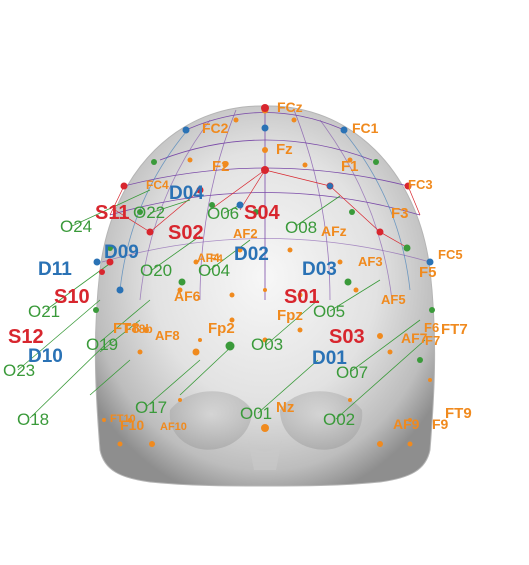  What do you see at coordinates (167, 335) in the screenshot?
I see `eeg-label-af8: AF8` at bounding box center [167, 335].